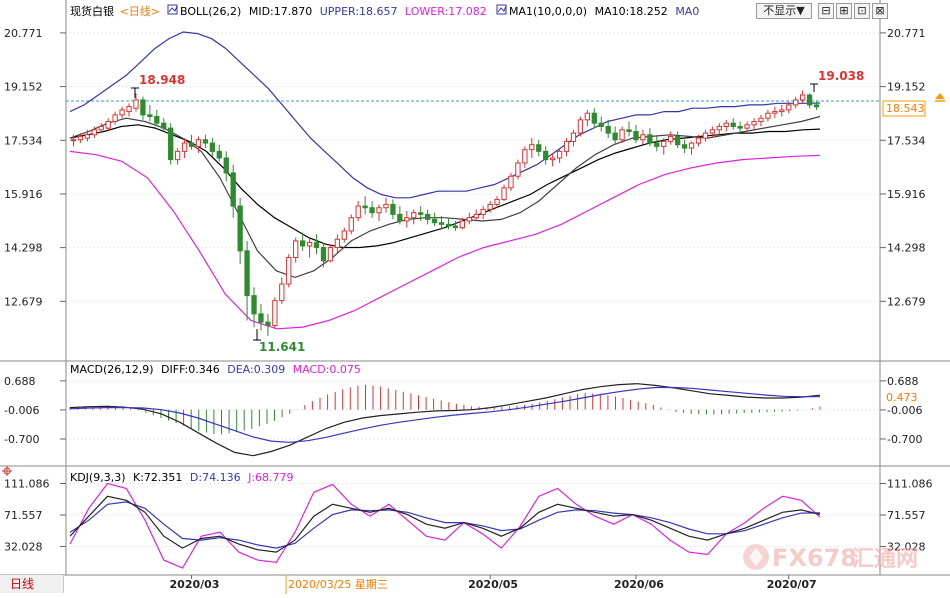  I want to click on date-label: 2020/06, so click(639, 584).